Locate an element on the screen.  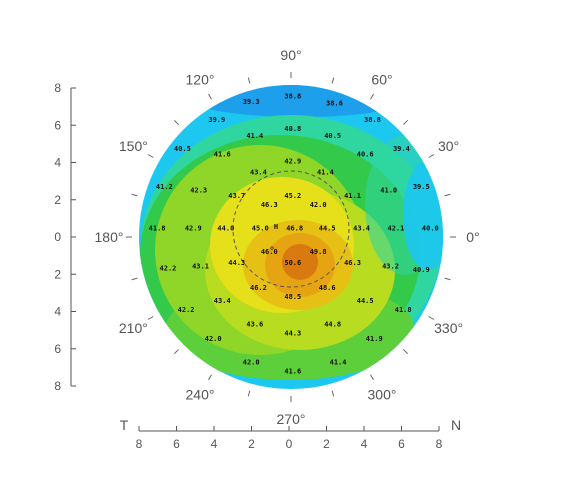
value-label: 43.2 is located at coordinates (390, 266).